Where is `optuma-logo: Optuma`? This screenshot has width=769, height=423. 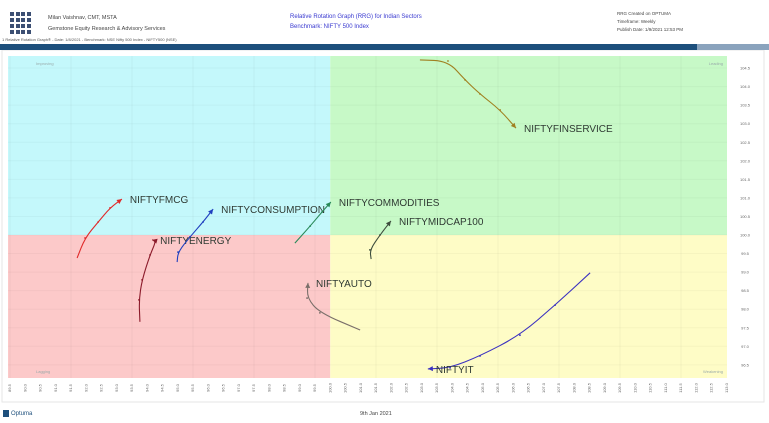
optuma-logo: Optuma is located at coordinates (17, 413).